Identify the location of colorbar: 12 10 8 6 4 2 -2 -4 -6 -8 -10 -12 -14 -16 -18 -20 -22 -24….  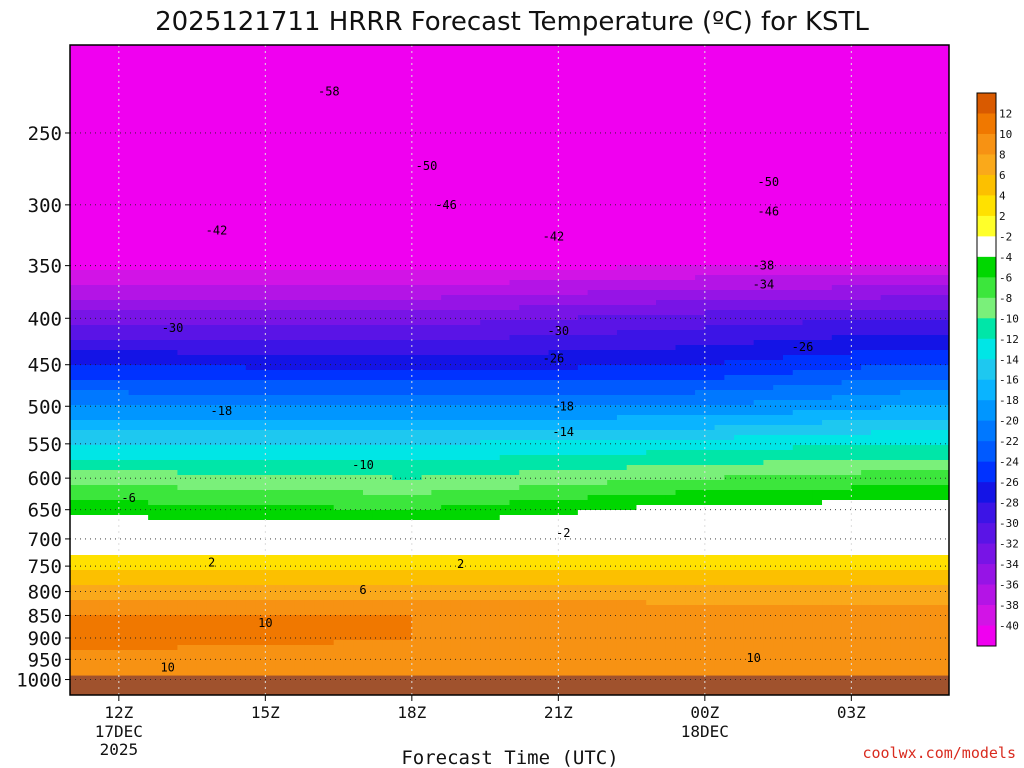
(997, 369).